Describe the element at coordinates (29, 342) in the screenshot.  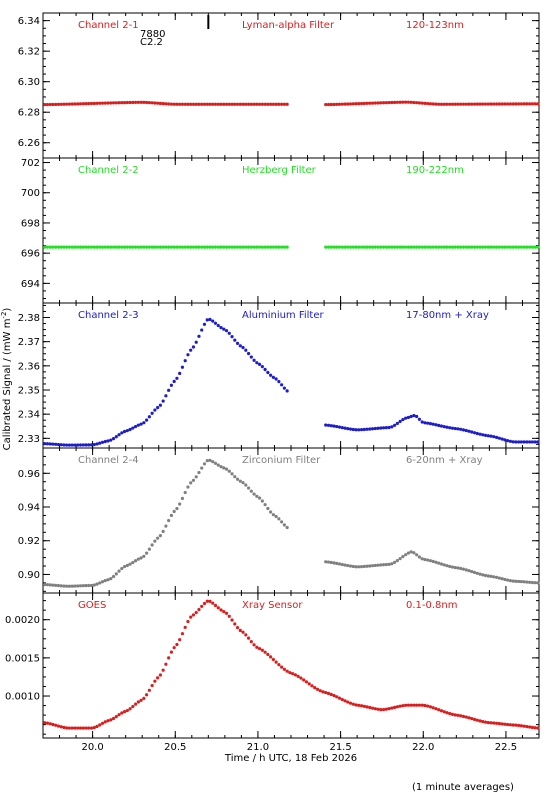
I see `y-tick-label: 2.37` at that location.